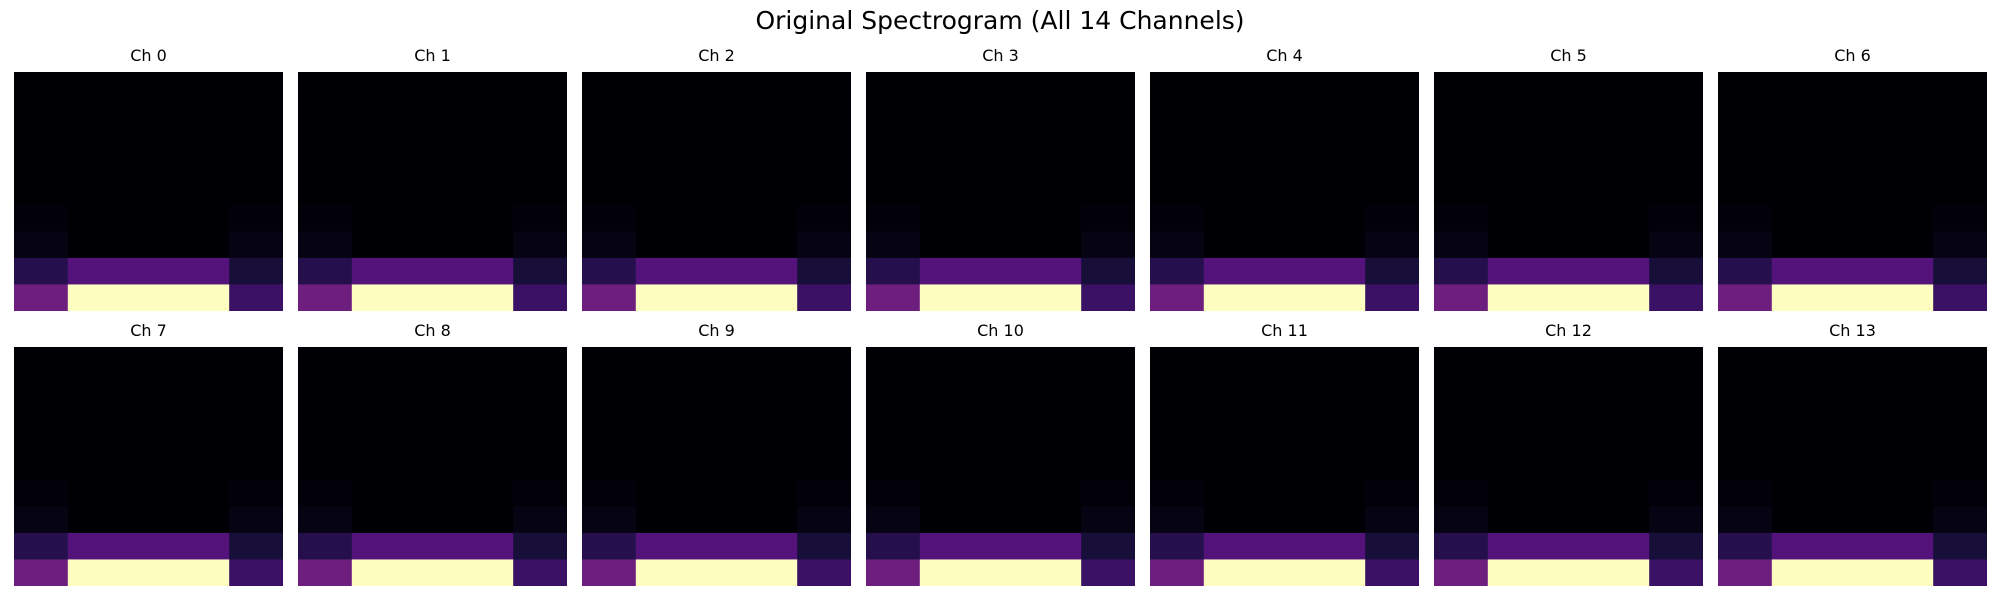 Image resolution: width=2000 pixels, height=600 pixels. What do you see at coordinates (256, 467) in the screenshot?
I see `cell-ch7-r4-g2` at bounding box center [256, 467].